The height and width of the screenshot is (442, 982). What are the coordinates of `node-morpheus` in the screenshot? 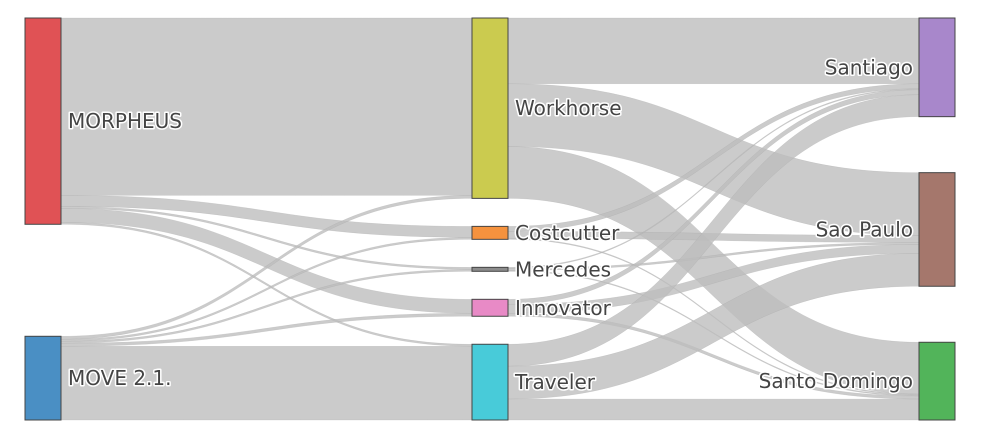 It's located at (43, 121).